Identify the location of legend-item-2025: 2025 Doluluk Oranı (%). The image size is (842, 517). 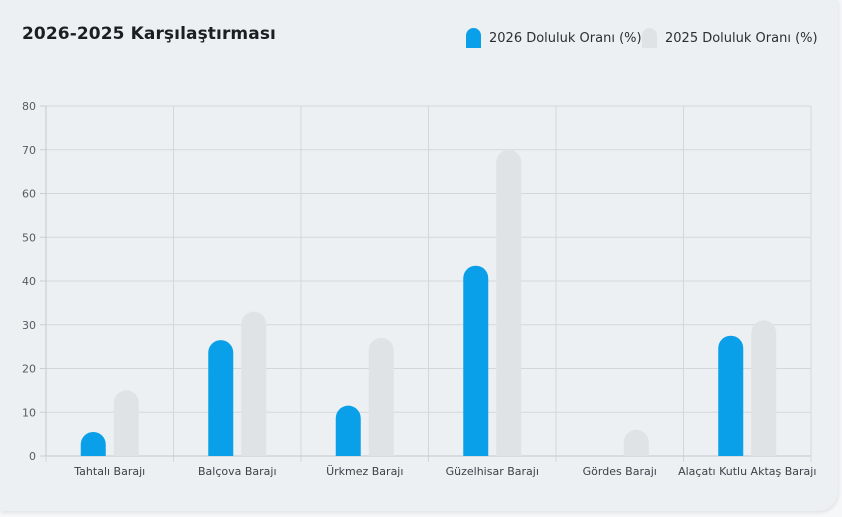
(730, 38).